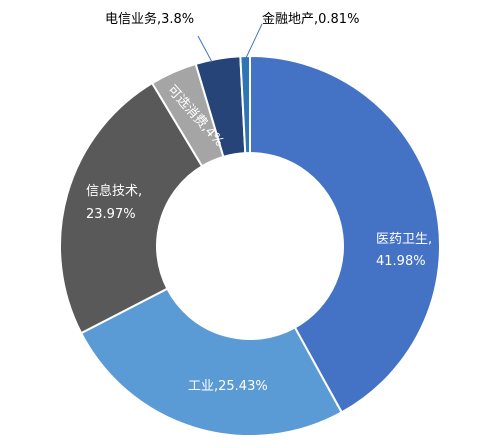  Describe the element at coordinates (205, 49) in the screenshot. I see `leader-line-telecom` at that location.